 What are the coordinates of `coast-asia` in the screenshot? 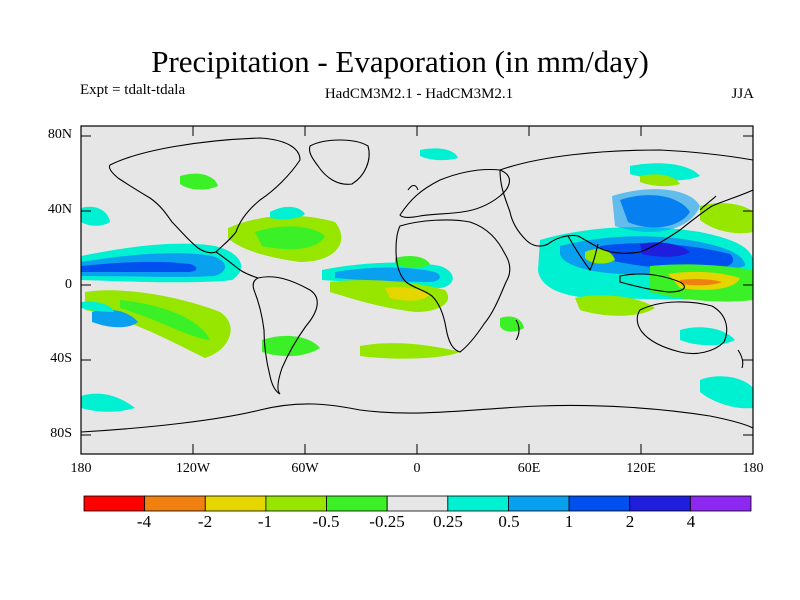 It's located at (626, 201).